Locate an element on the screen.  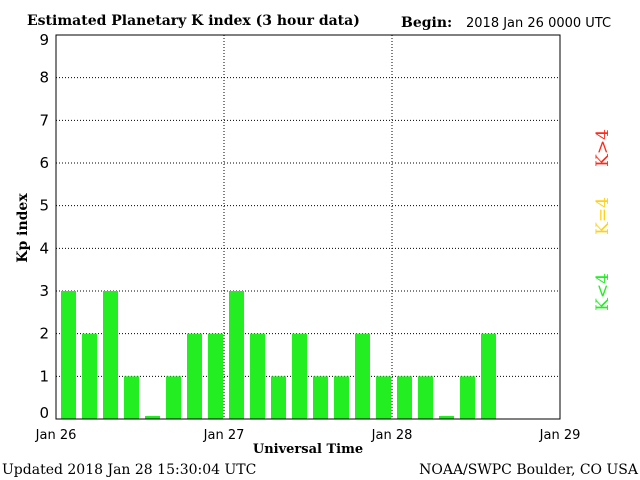
x-axis-label: Universal Time is located at coordinates (308, 449).